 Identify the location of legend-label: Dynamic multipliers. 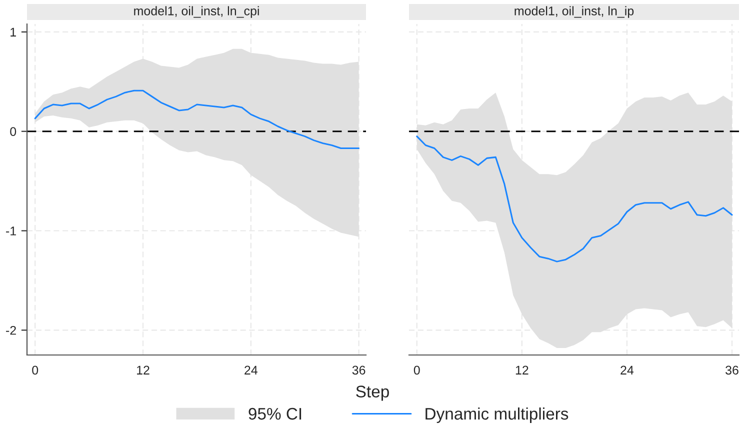
(497, 415).